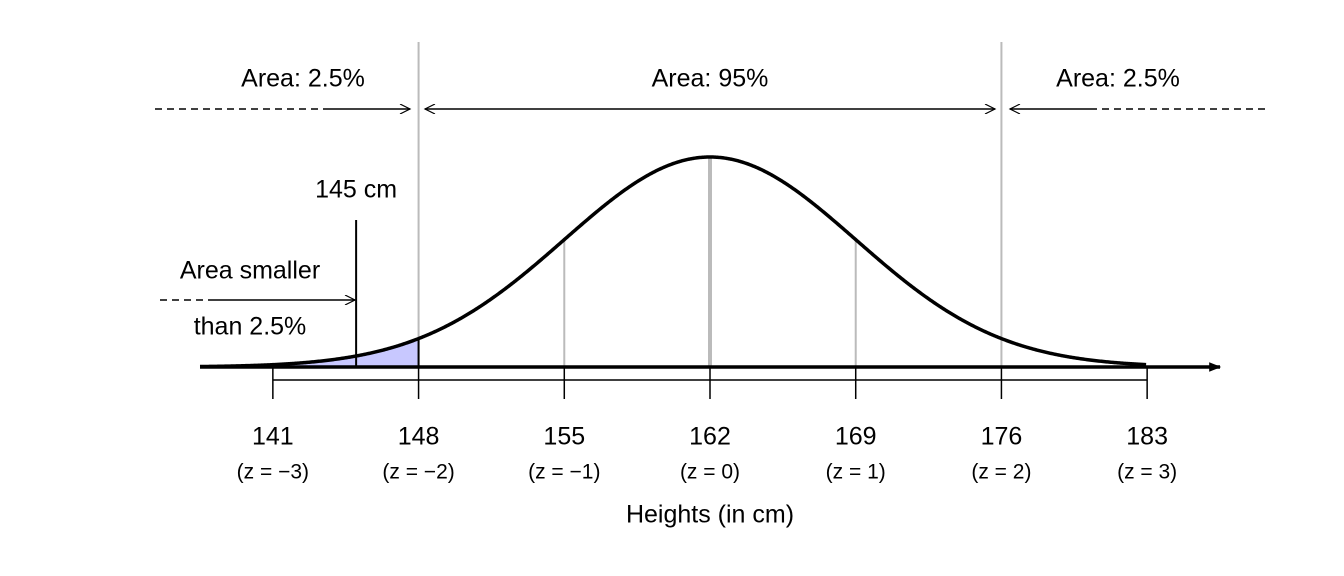 The width and height of the screenshot is (1344, 576). Describe the element at coordinates (309, 352) in the screenshot. I see `shaded-area` at that location.